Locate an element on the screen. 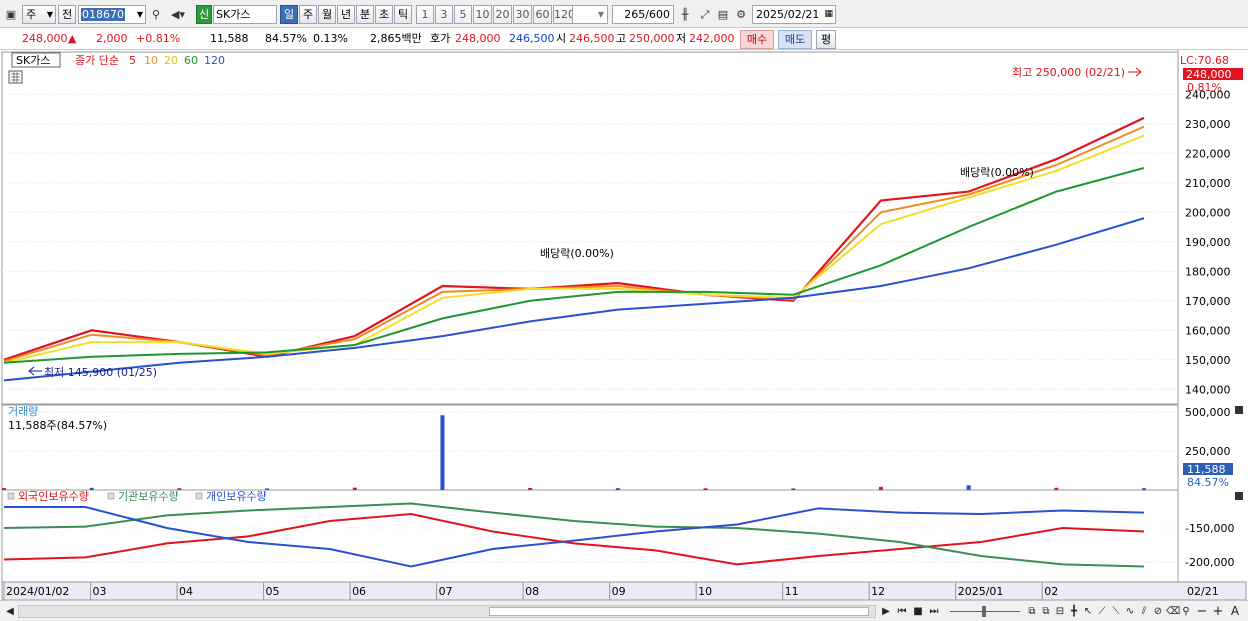  x-axis-strip is located at coordinates (624, 590).